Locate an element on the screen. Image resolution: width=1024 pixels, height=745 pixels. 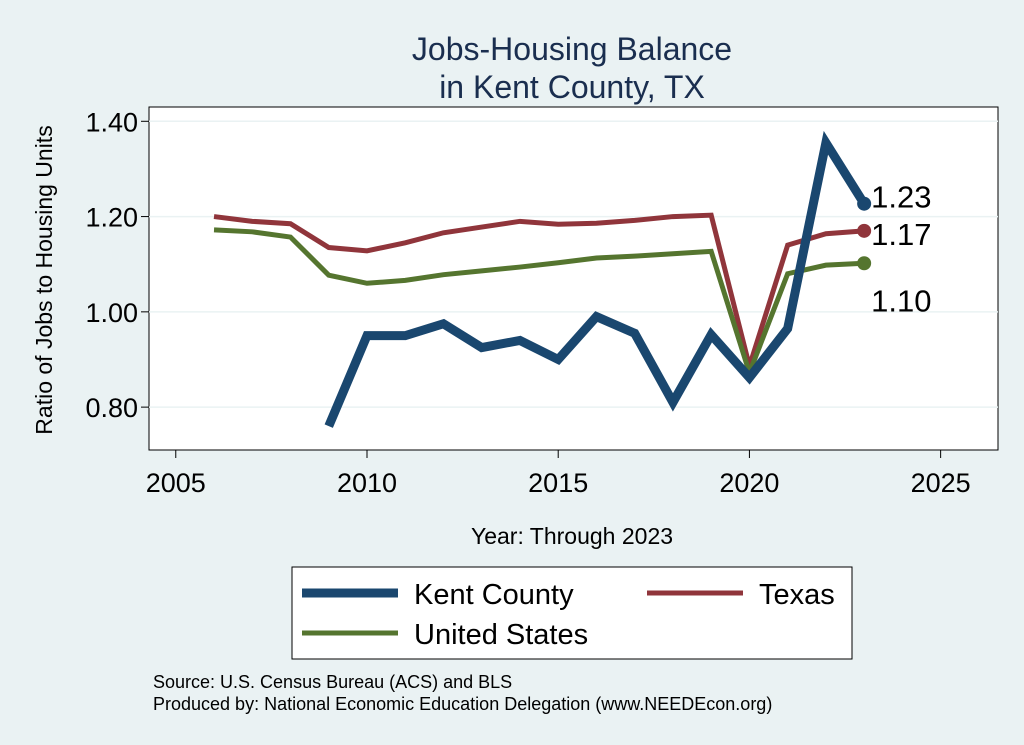
y-tick-label: 1.20 is located at coordinates (111, 218).